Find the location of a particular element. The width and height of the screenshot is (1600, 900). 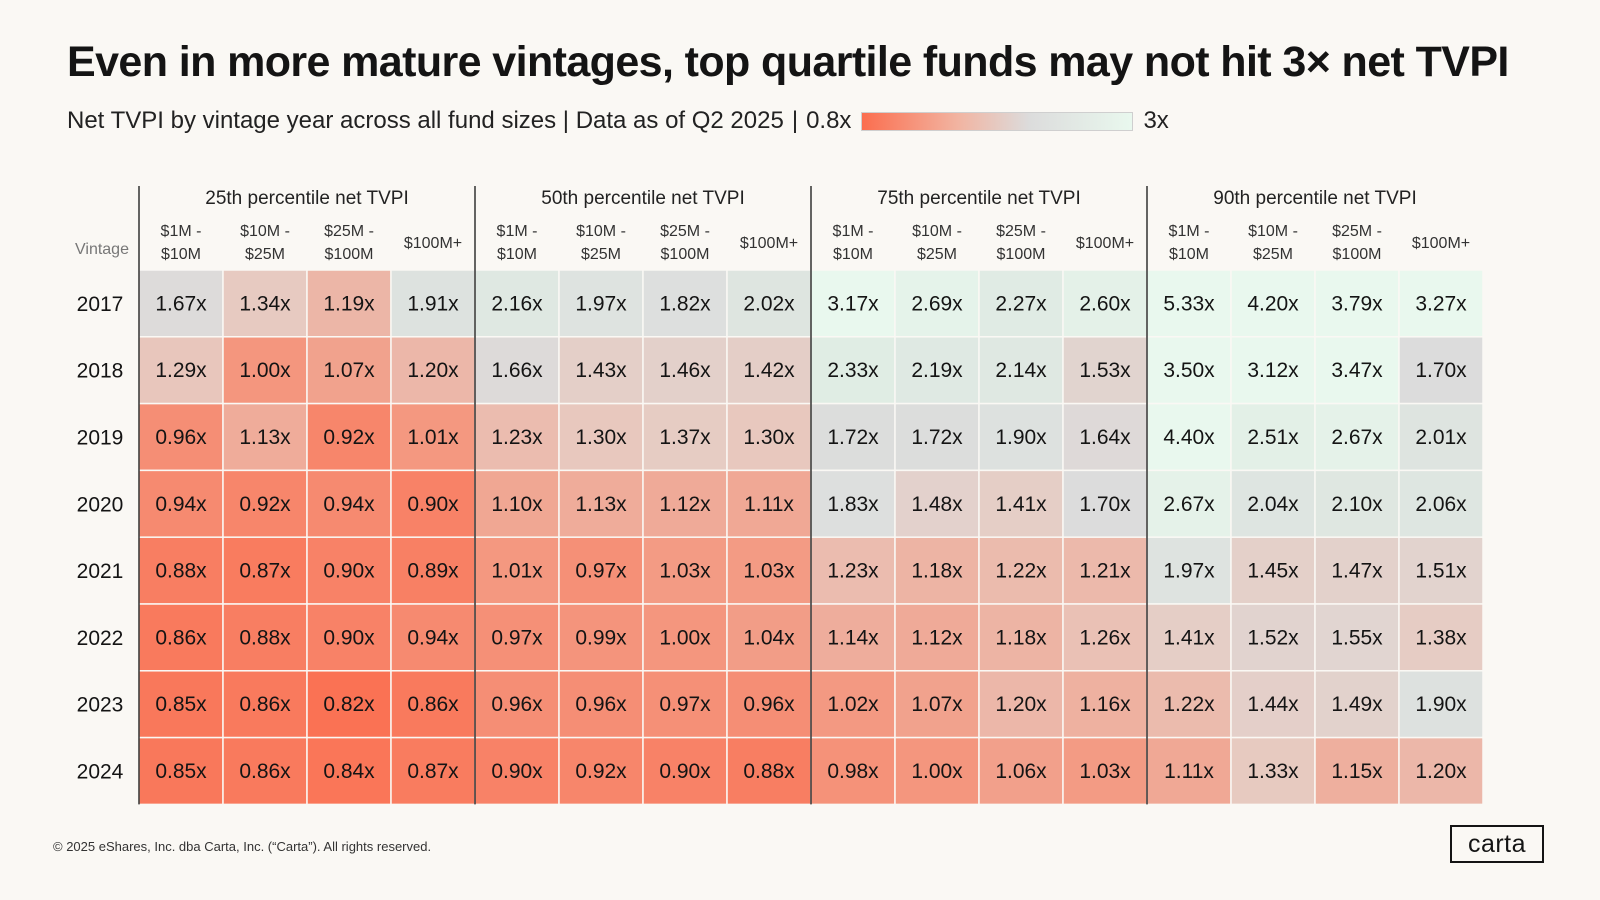

cell-value-label: 0.89x is located at coordinates (433, 571).